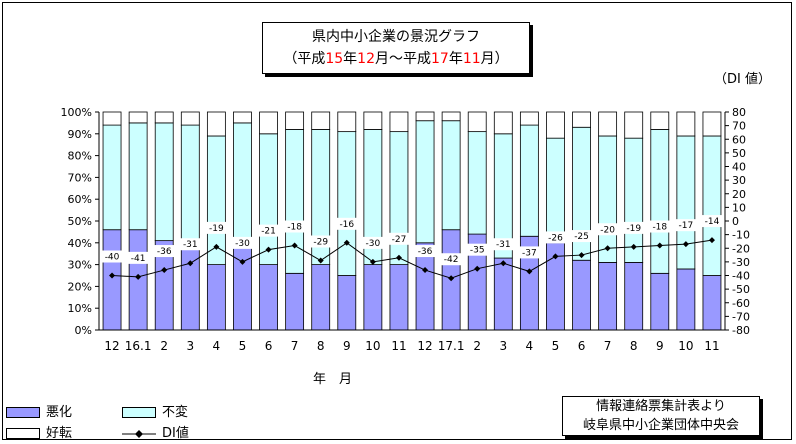 This screenshot has width=796, height=444. I want to click on x-tick-label: 9, so click(660, 346).